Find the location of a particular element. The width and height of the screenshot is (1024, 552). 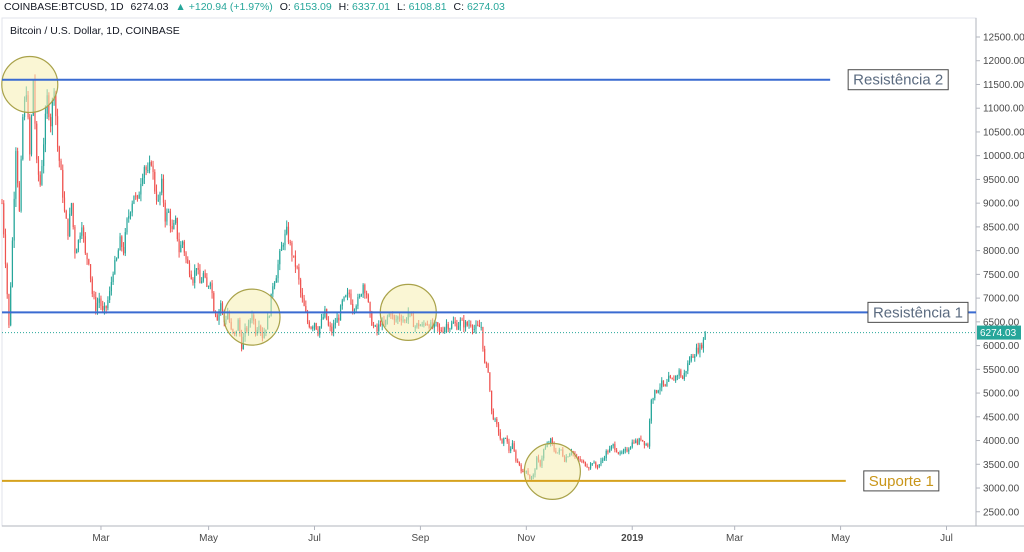

price-tick-label: 9000.00 is located at coordinates (1001, 204).